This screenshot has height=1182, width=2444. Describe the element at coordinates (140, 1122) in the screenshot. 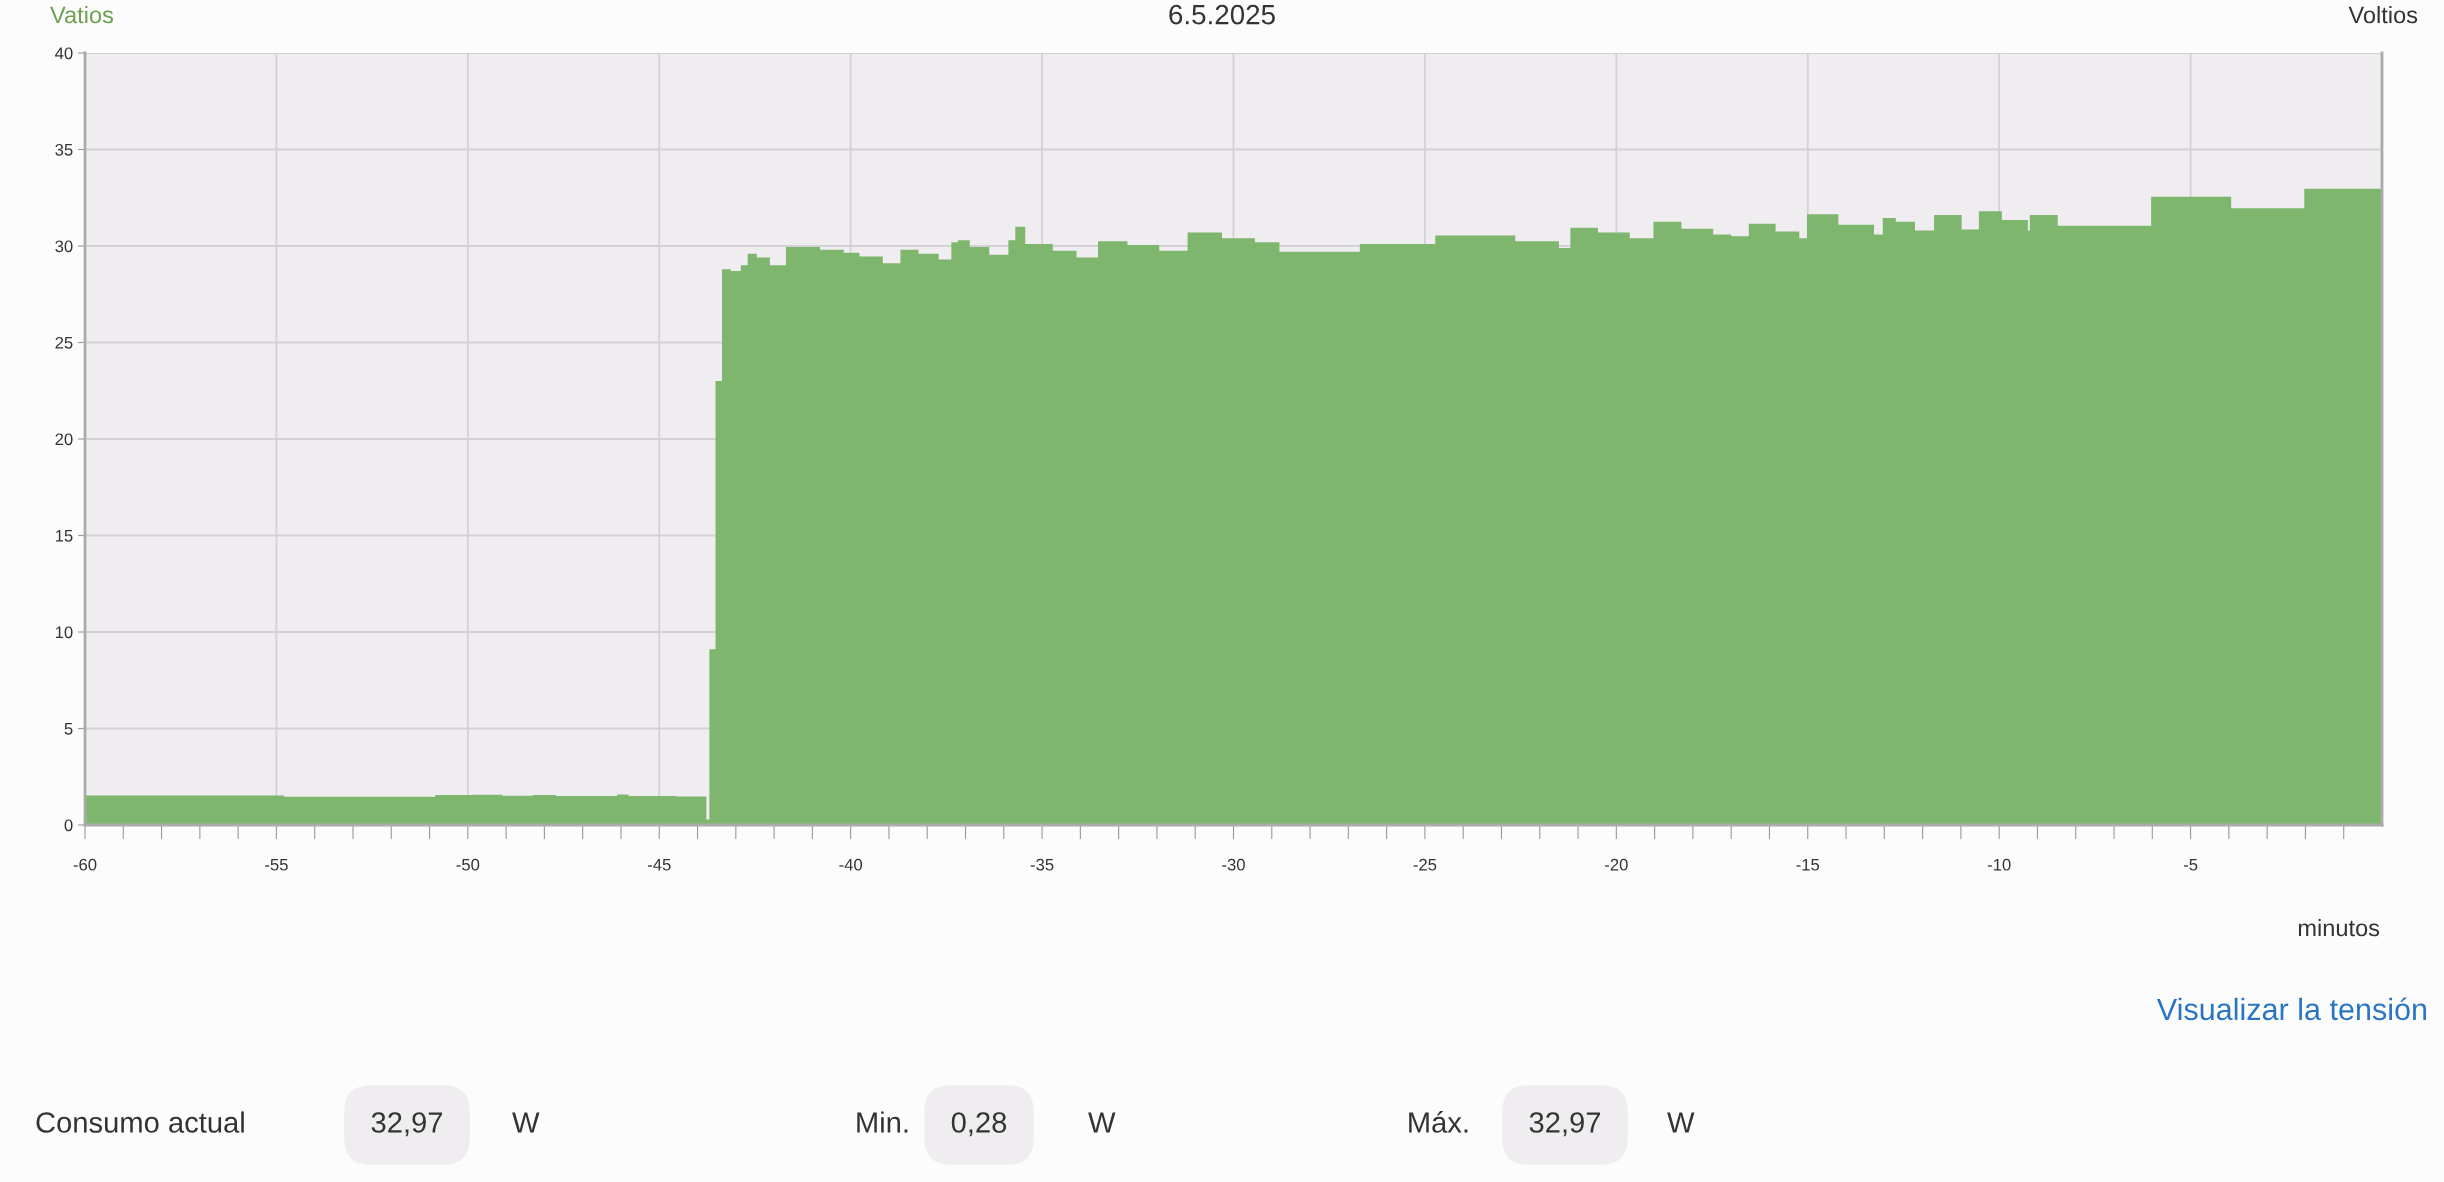

I see `text: Consumo actual` at that location.